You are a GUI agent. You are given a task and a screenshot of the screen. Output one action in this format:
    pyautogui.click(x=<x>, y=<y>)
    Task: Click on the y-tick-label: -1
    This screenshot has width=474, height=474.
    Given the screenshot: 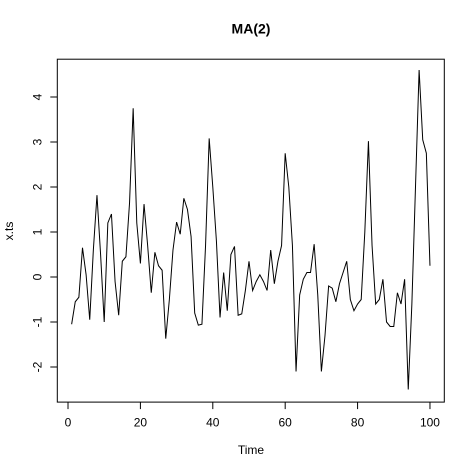 What is the action you would take?
    pyautogui.click(x=37, y=321)
    